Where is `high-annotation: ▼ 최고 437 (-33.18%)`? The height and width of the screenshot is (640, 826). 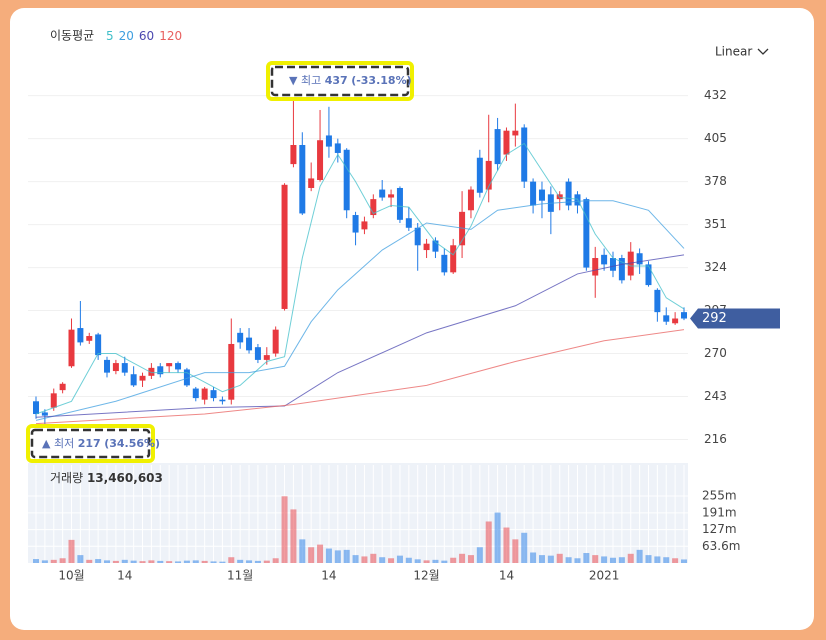
high-annotation: ▼ 최고 437 (-33.18%) is located at coordinates (340, 81).